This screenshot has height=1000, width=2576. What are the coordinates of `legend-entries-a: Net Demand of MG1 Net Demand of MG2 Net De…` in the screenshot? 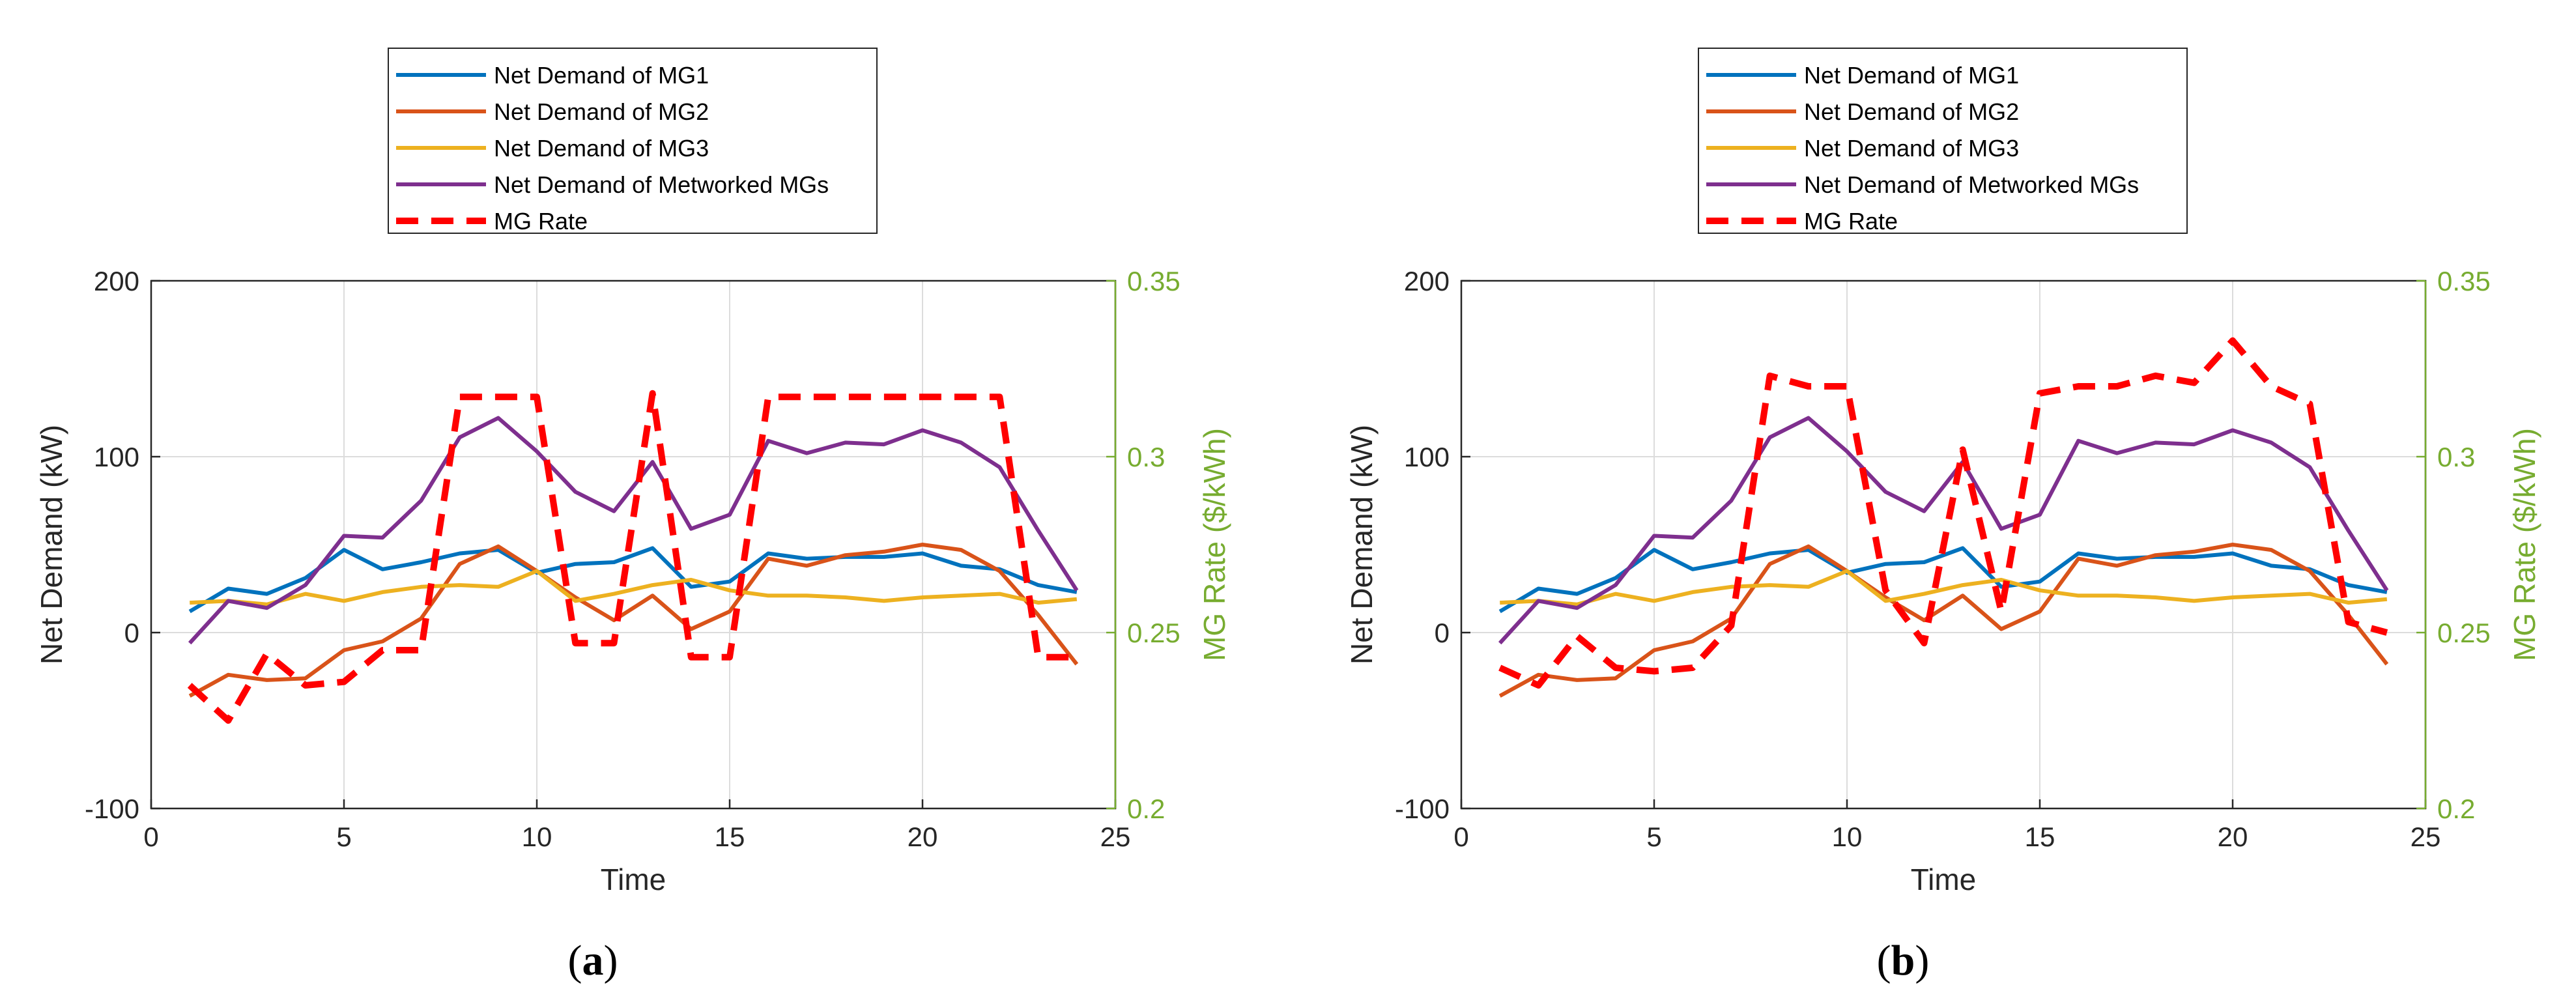 It's located at (612, 148).